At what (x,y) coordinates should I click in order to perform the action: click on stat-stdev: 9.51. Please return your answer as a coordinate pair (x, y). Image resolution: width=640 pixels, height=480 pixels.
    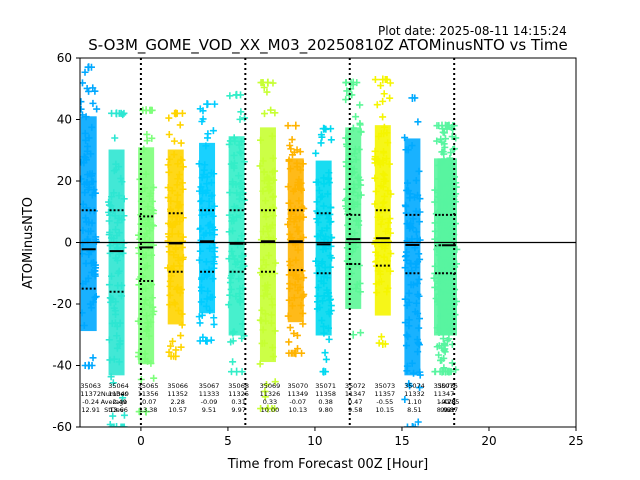
    Looking at the image, I should click on (209, 410).